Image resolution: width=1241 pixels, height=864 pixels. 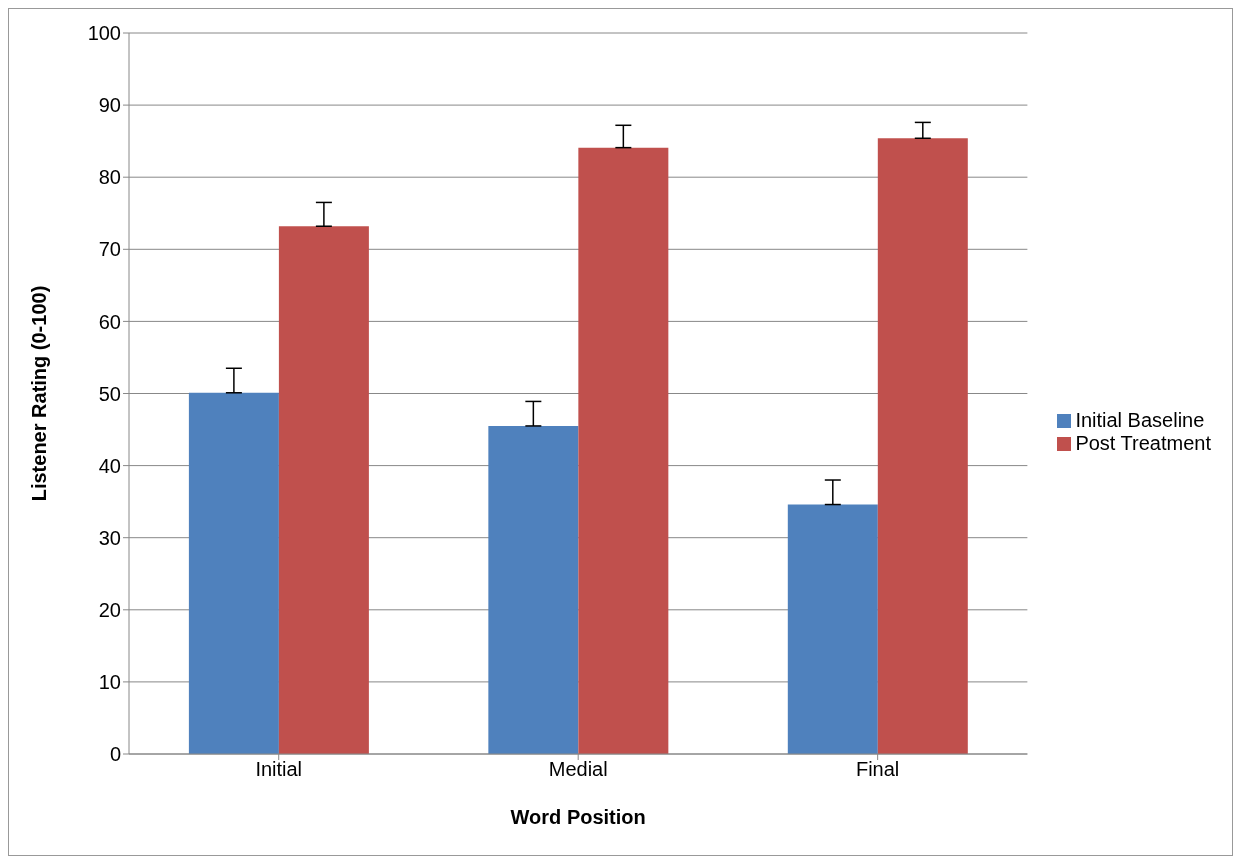 I want to click on legend-label: Post Treatment, so click(x=1143, y=442).